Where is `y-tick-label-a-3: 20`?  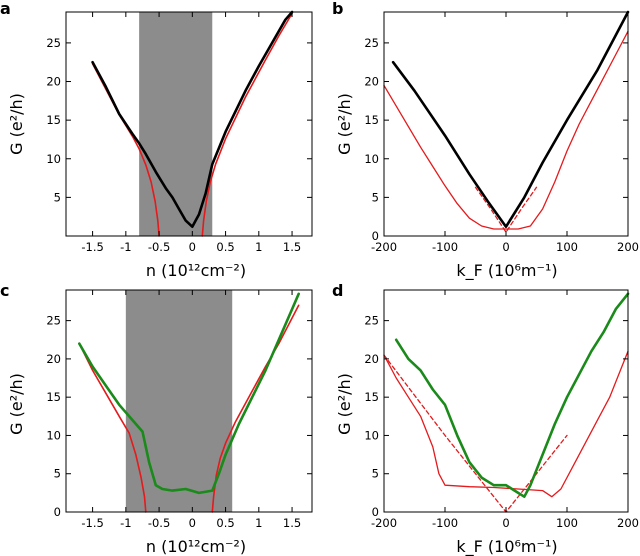 y-tick-label-a-3: 20 is located at coordinates (53, 82).